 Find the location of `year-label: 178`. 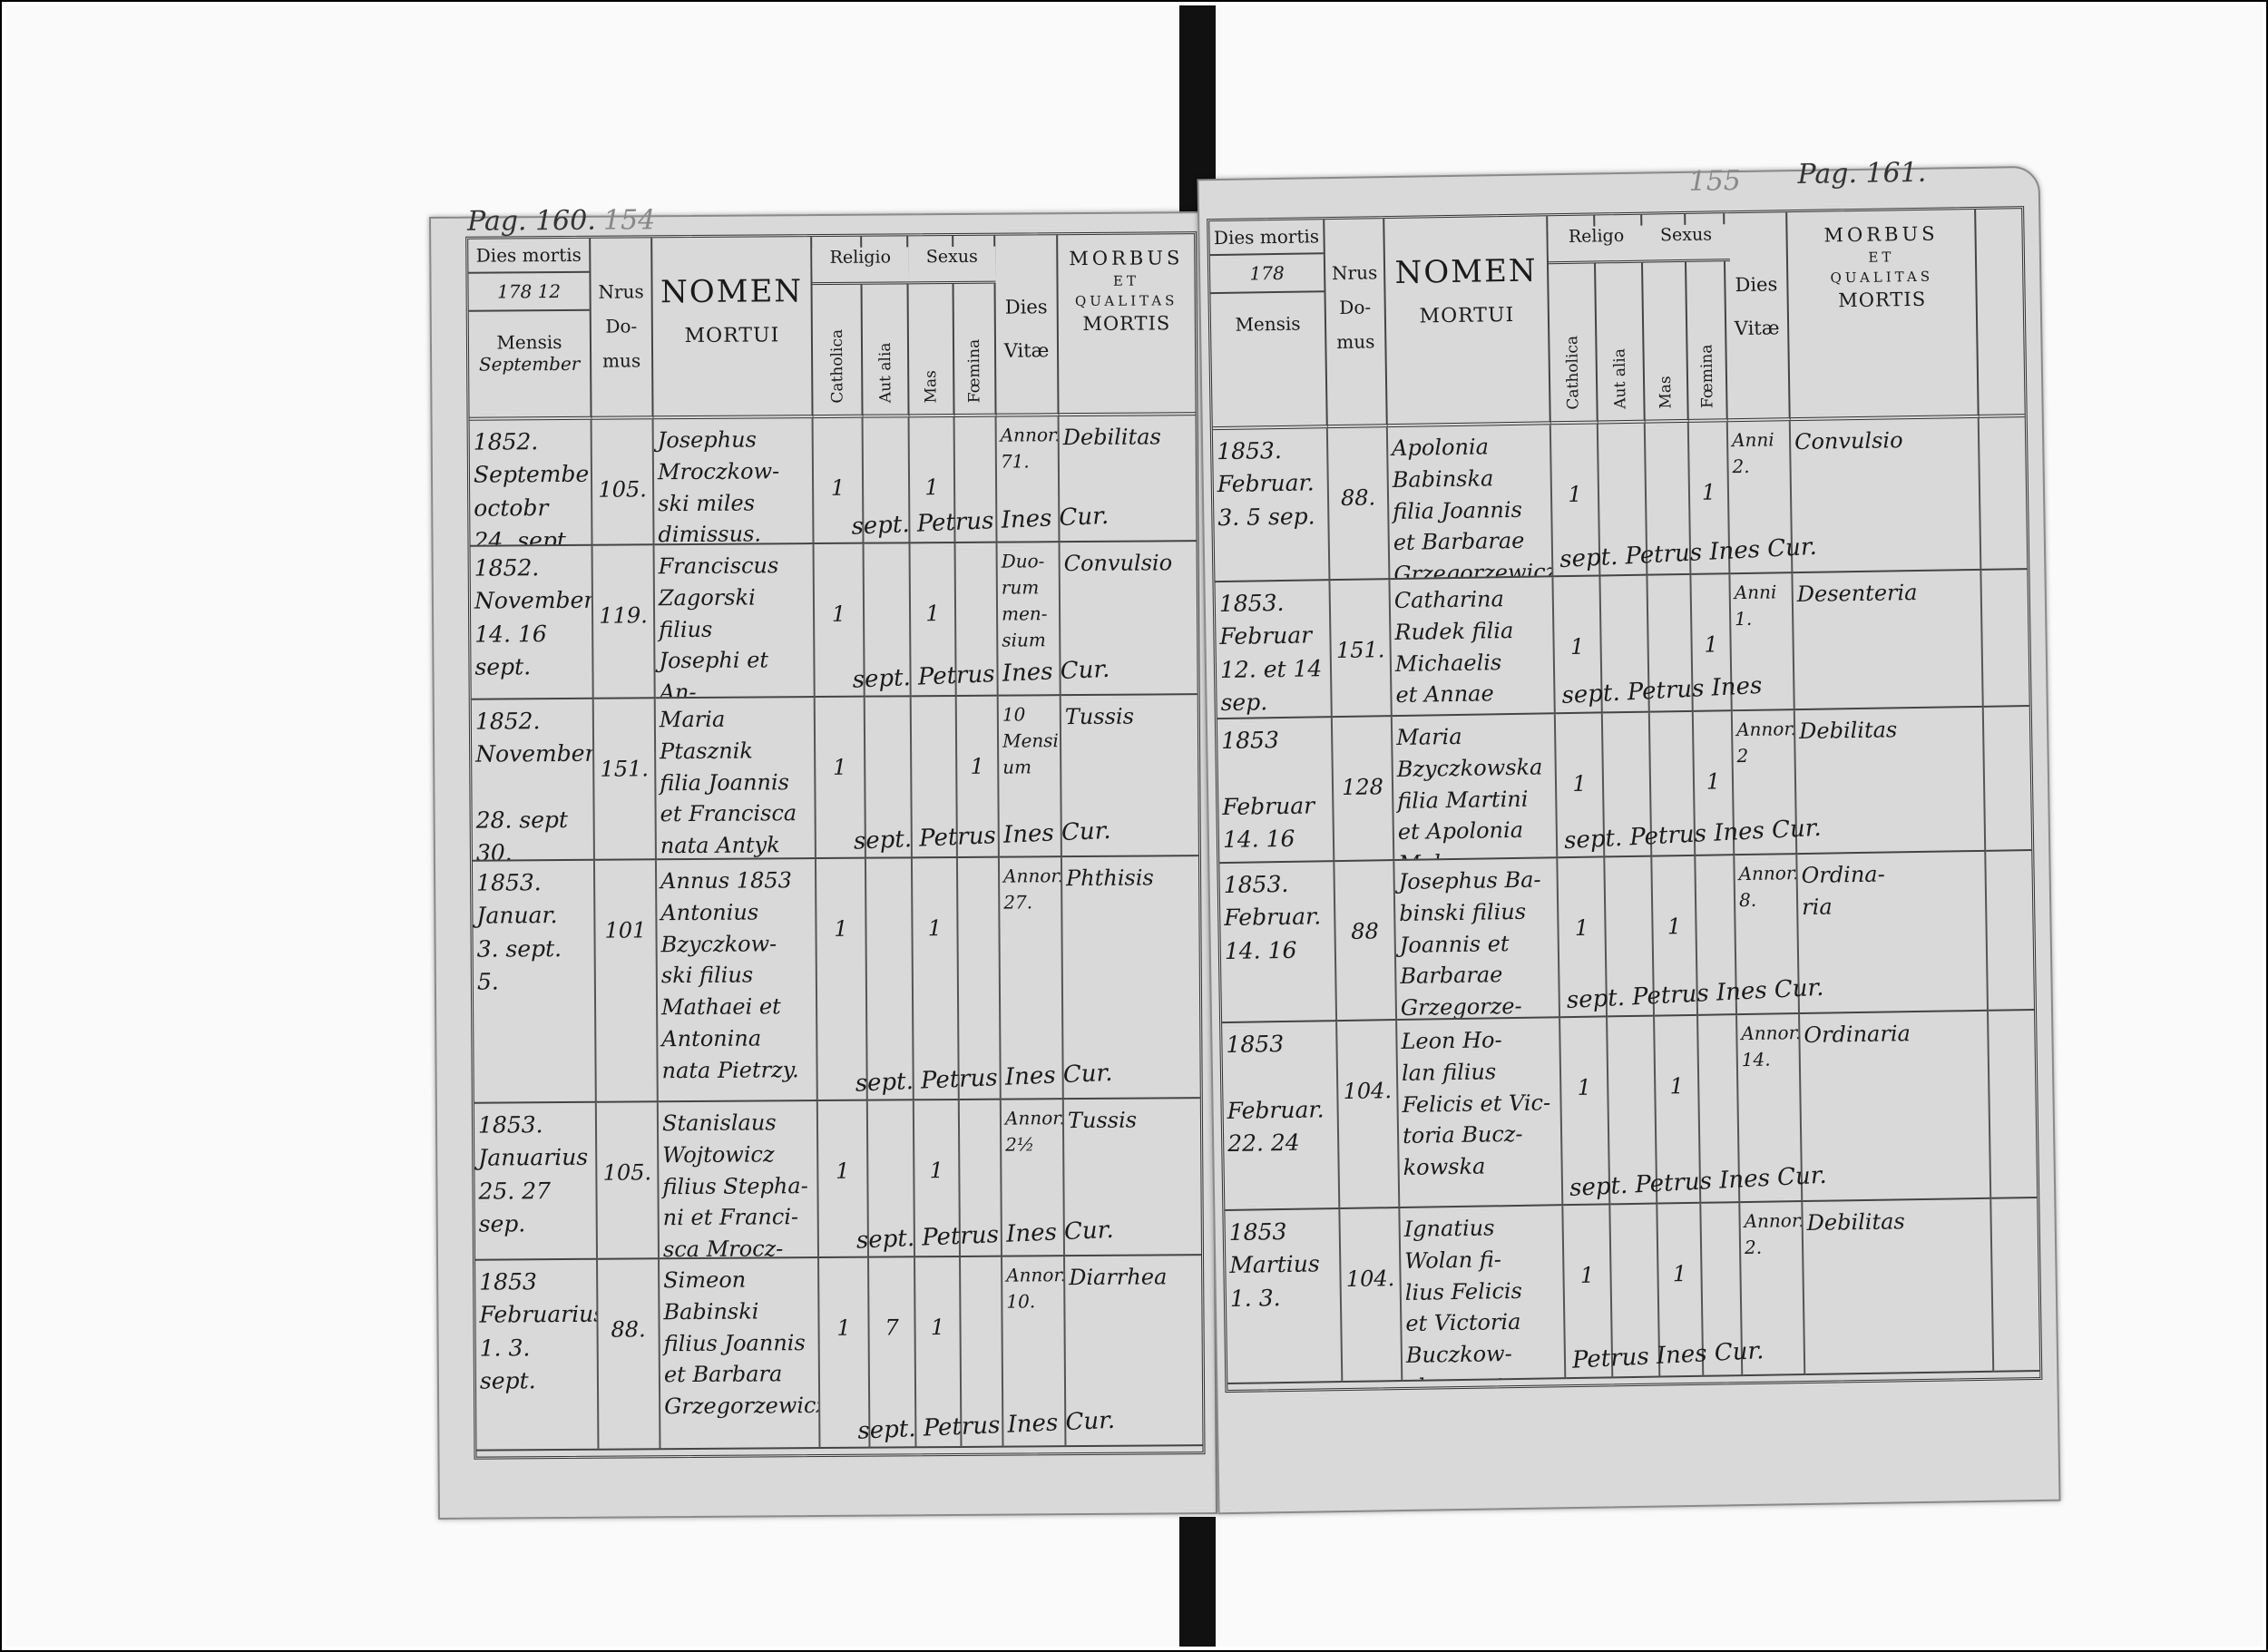

year-label: 178 is located at coordinates (1267, 274).